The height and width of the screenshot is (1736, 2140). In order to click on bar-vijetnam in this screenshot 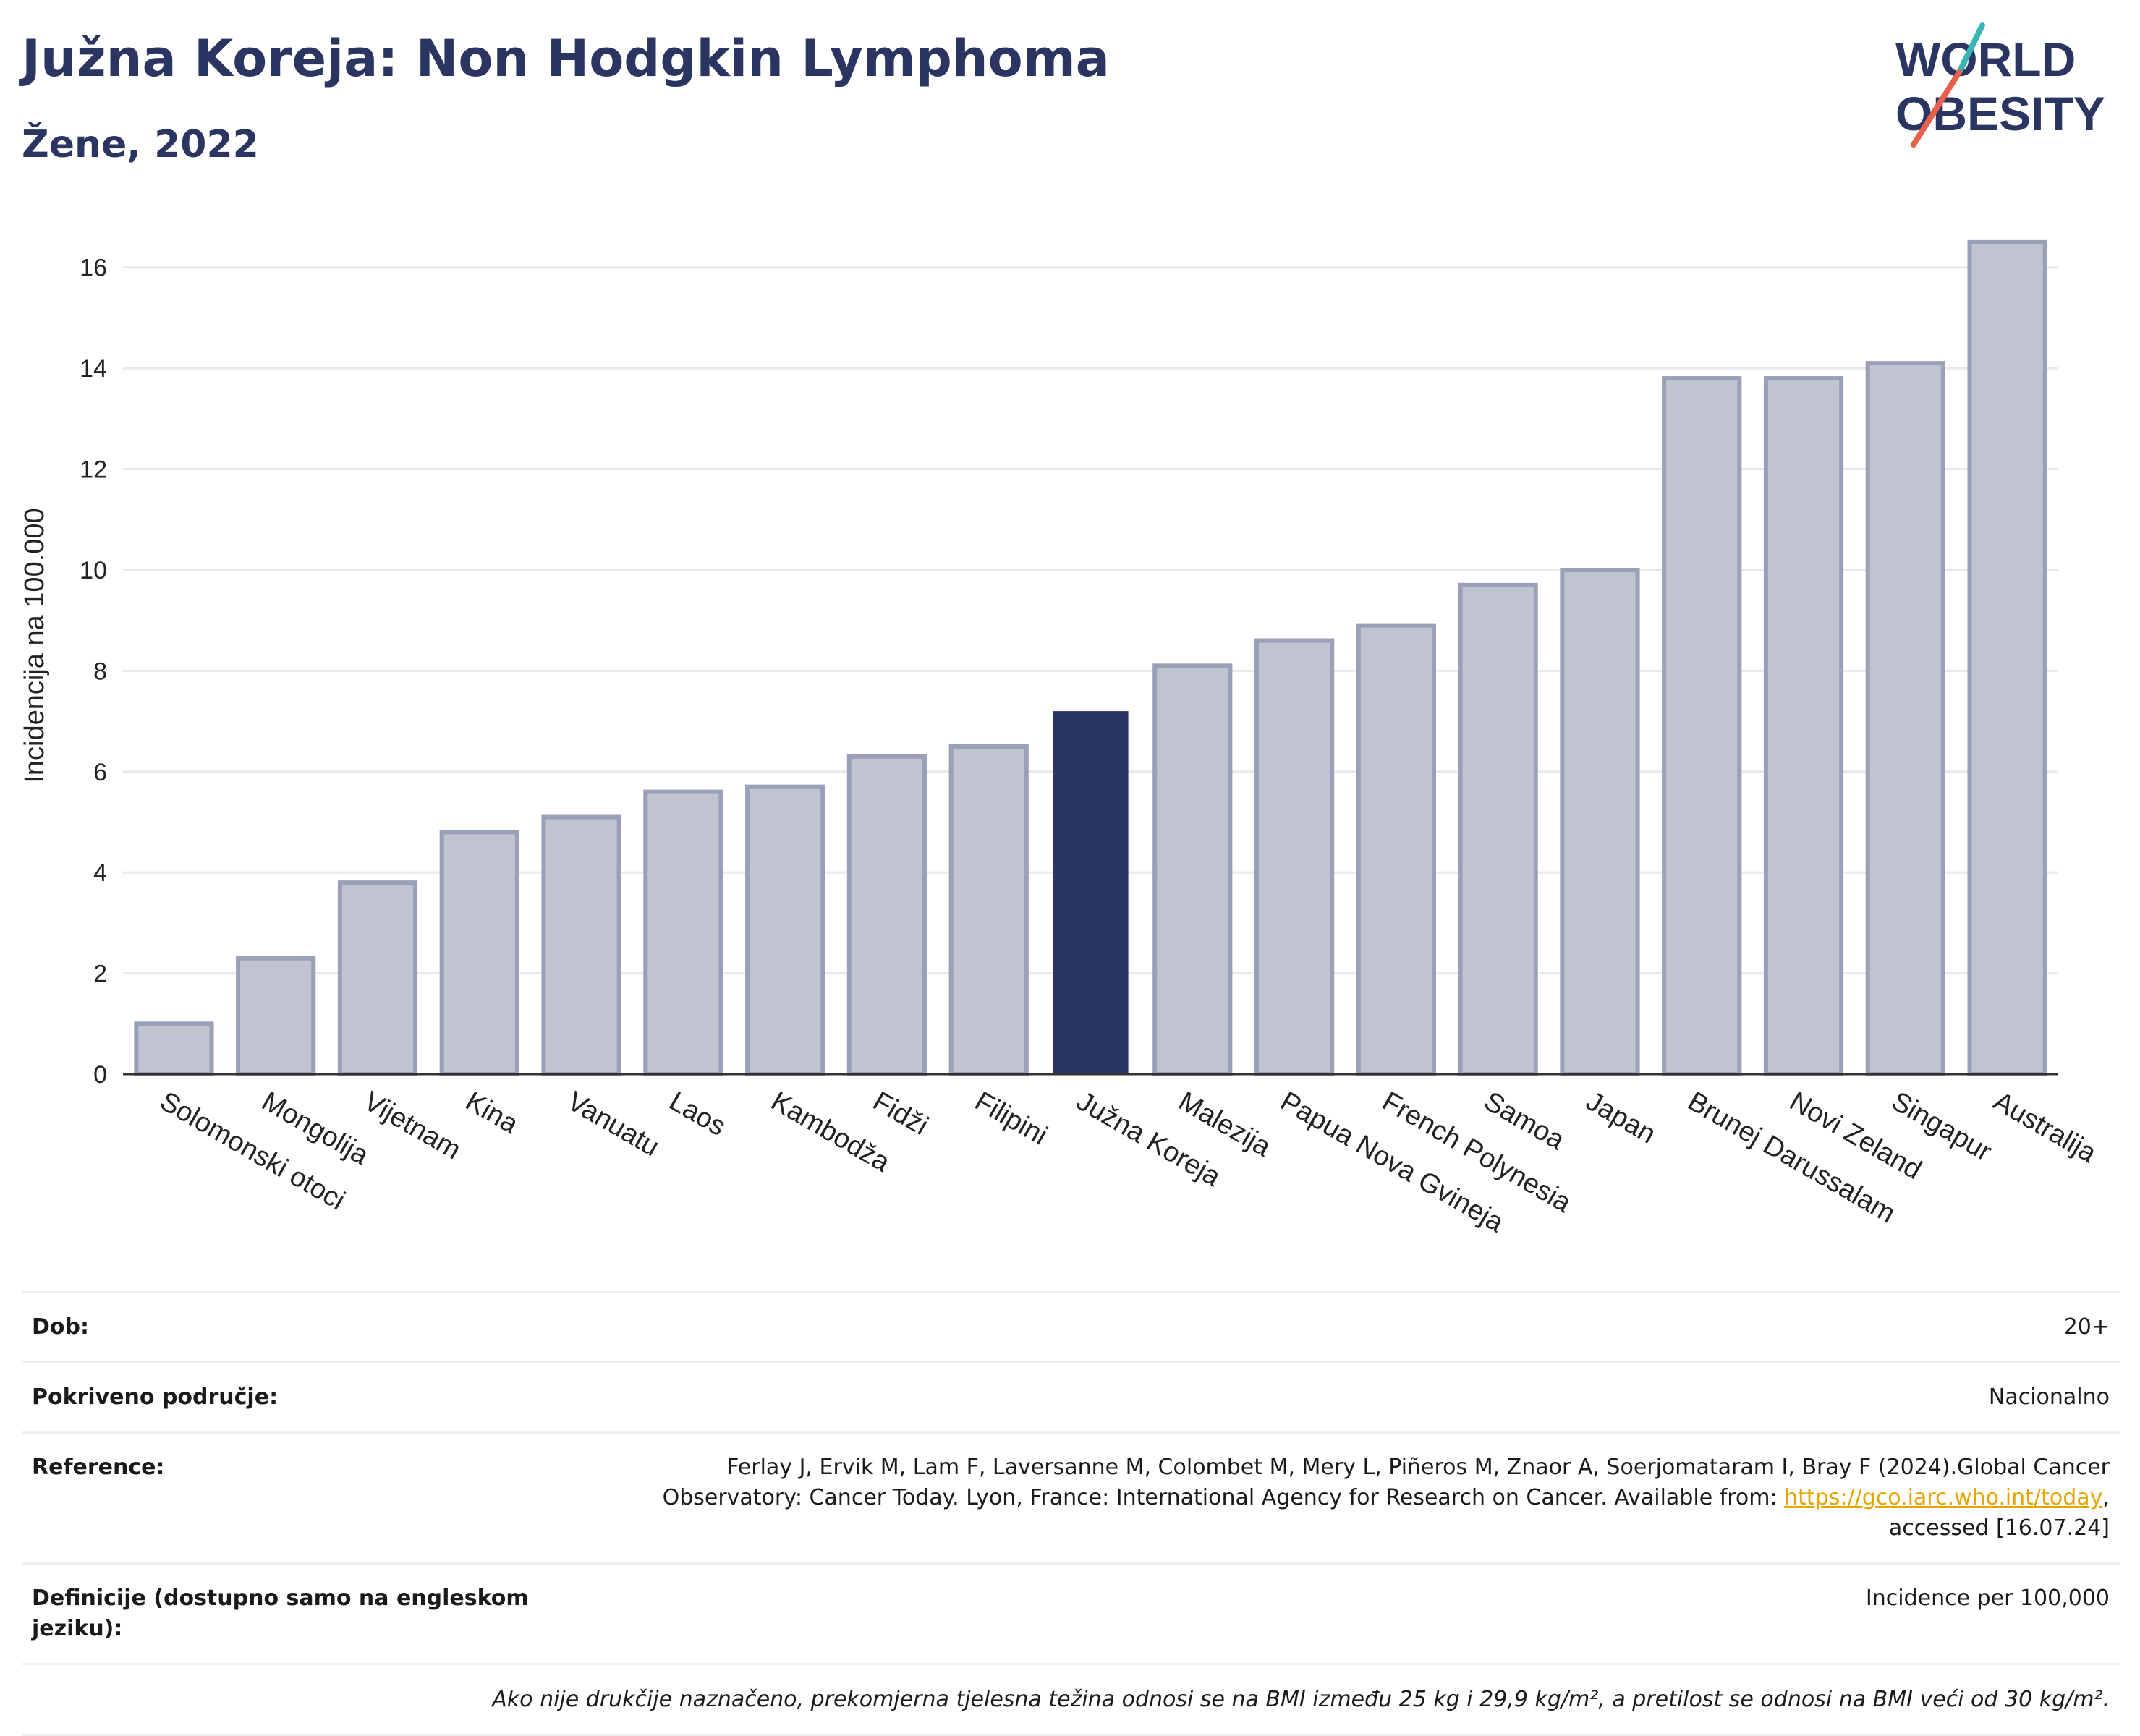, I will do `click(377, 978)`.